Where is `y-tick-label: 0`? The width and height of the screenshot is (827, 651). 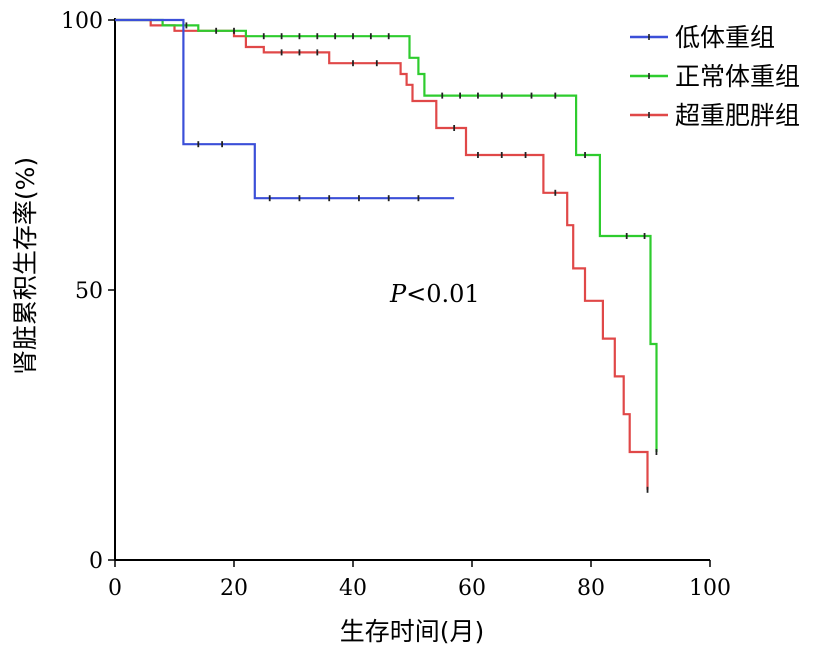
y-tick-label: 0 is located at coordinates (96, 561).